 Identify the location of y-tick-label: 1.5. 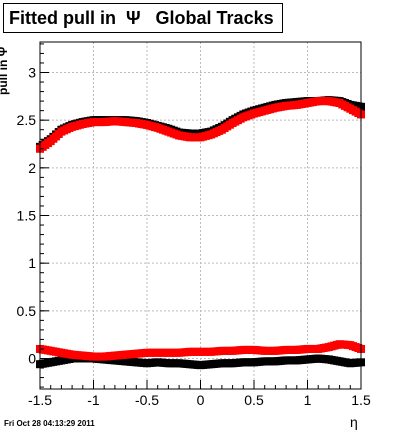
(27, 216).